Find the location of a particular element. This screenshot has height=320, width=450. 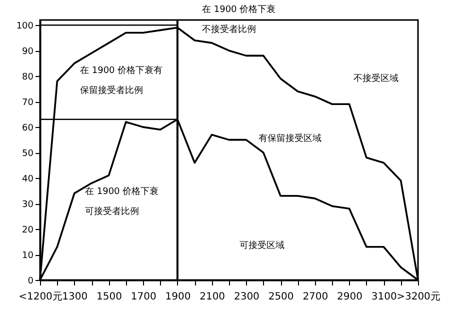

y-tick-label: 80 is located at coordinates (28, 77).